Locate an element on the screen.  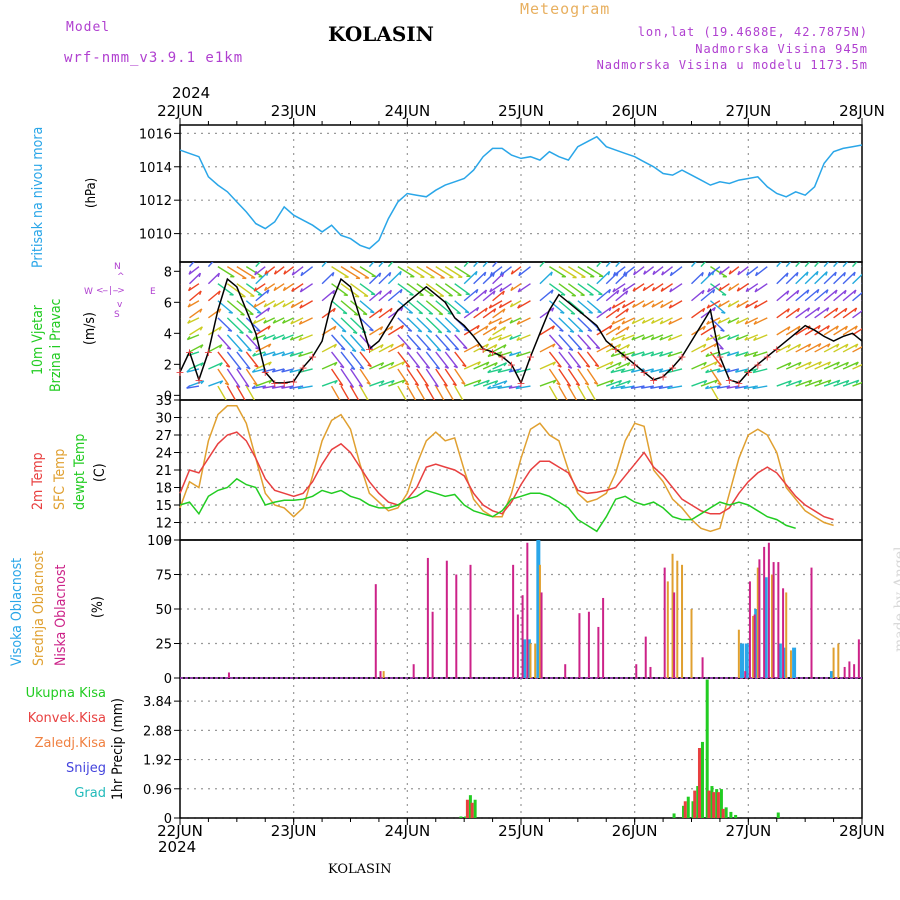
elevation-label: Nadmorska Visina 945m is located at coordinates (781, 49).